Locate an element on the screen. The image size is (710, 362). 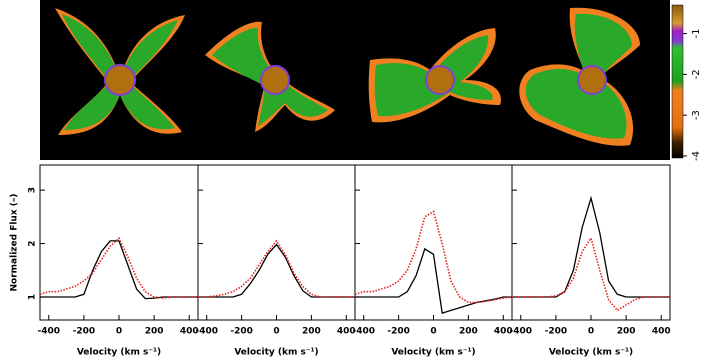
y-tick-label: 2 is located at coordinates (33, 243).